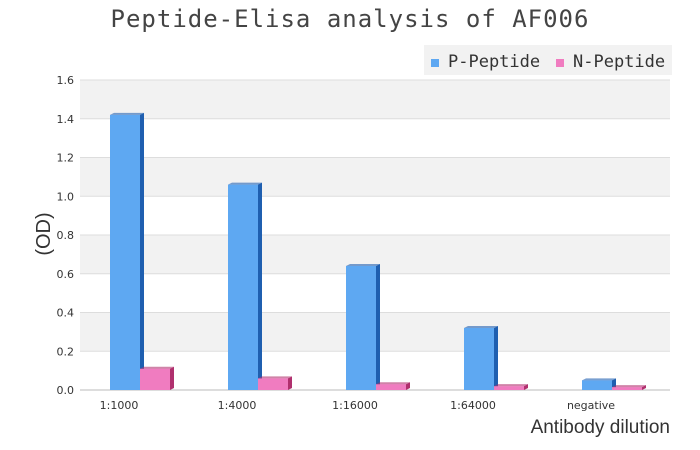 Image resolution: width=700 pixels, height=450 pixels. What do you see at coordinates (66, 390) in the screenshot?
I see `y-tick-label: 0.0` at bounding box center [66, 390].